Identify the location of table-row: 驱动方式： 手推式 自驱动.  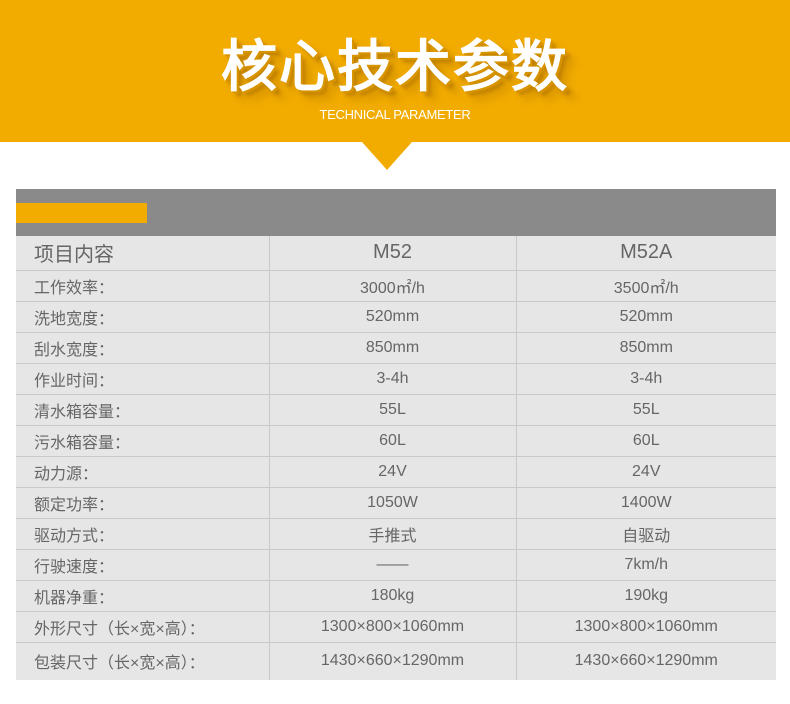
(396, 534).